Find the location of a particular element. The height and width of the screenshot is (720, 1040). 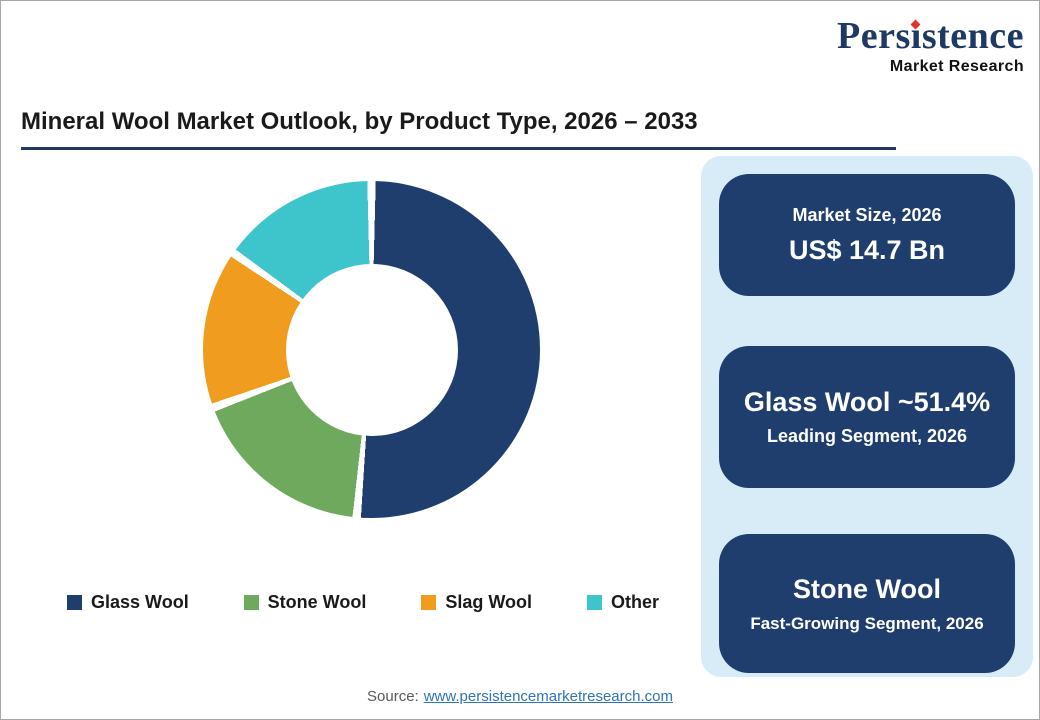

logo-subtitle: Market Research is located at coordinates (956, 66).